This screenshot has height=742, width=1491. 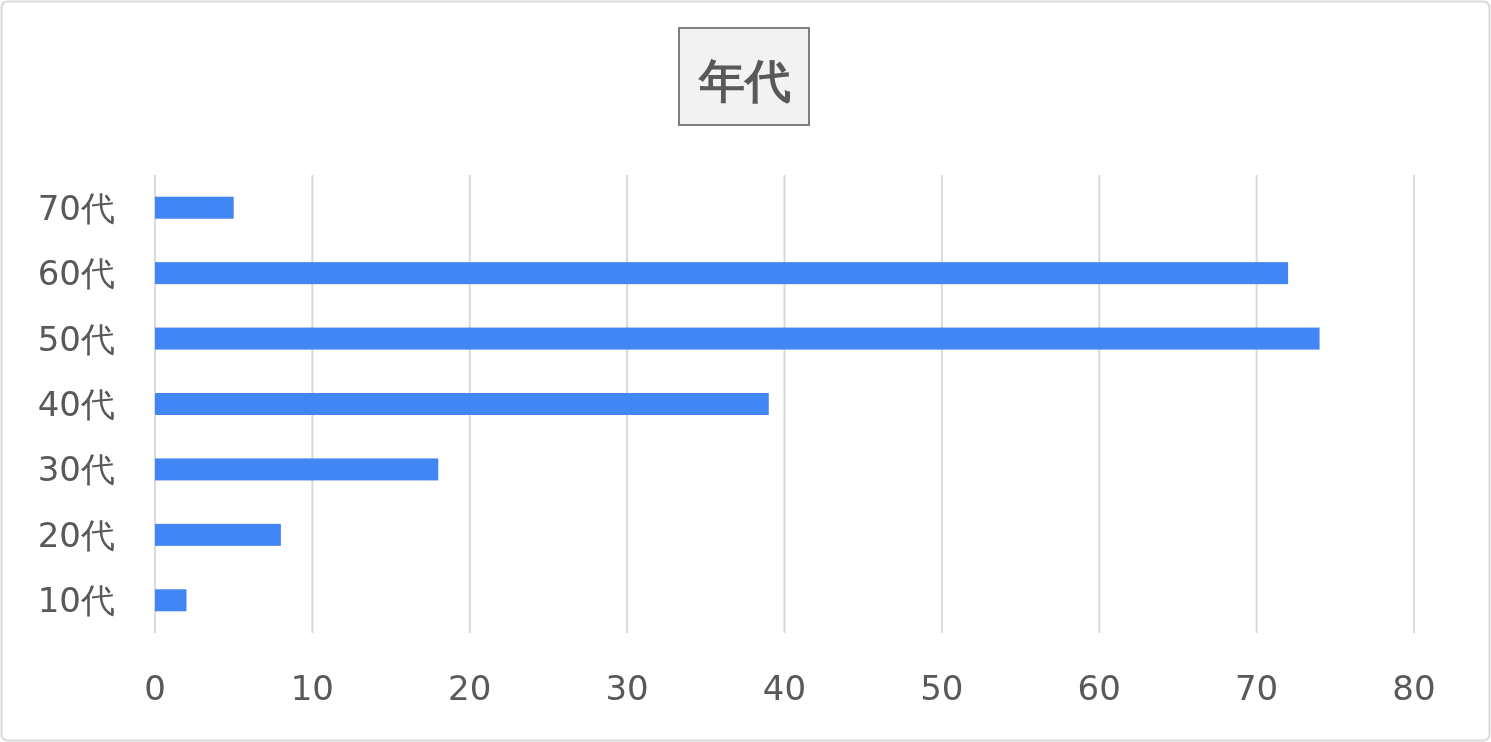 I want to click on x-tick-label: 40, so click(x=784, y=688).